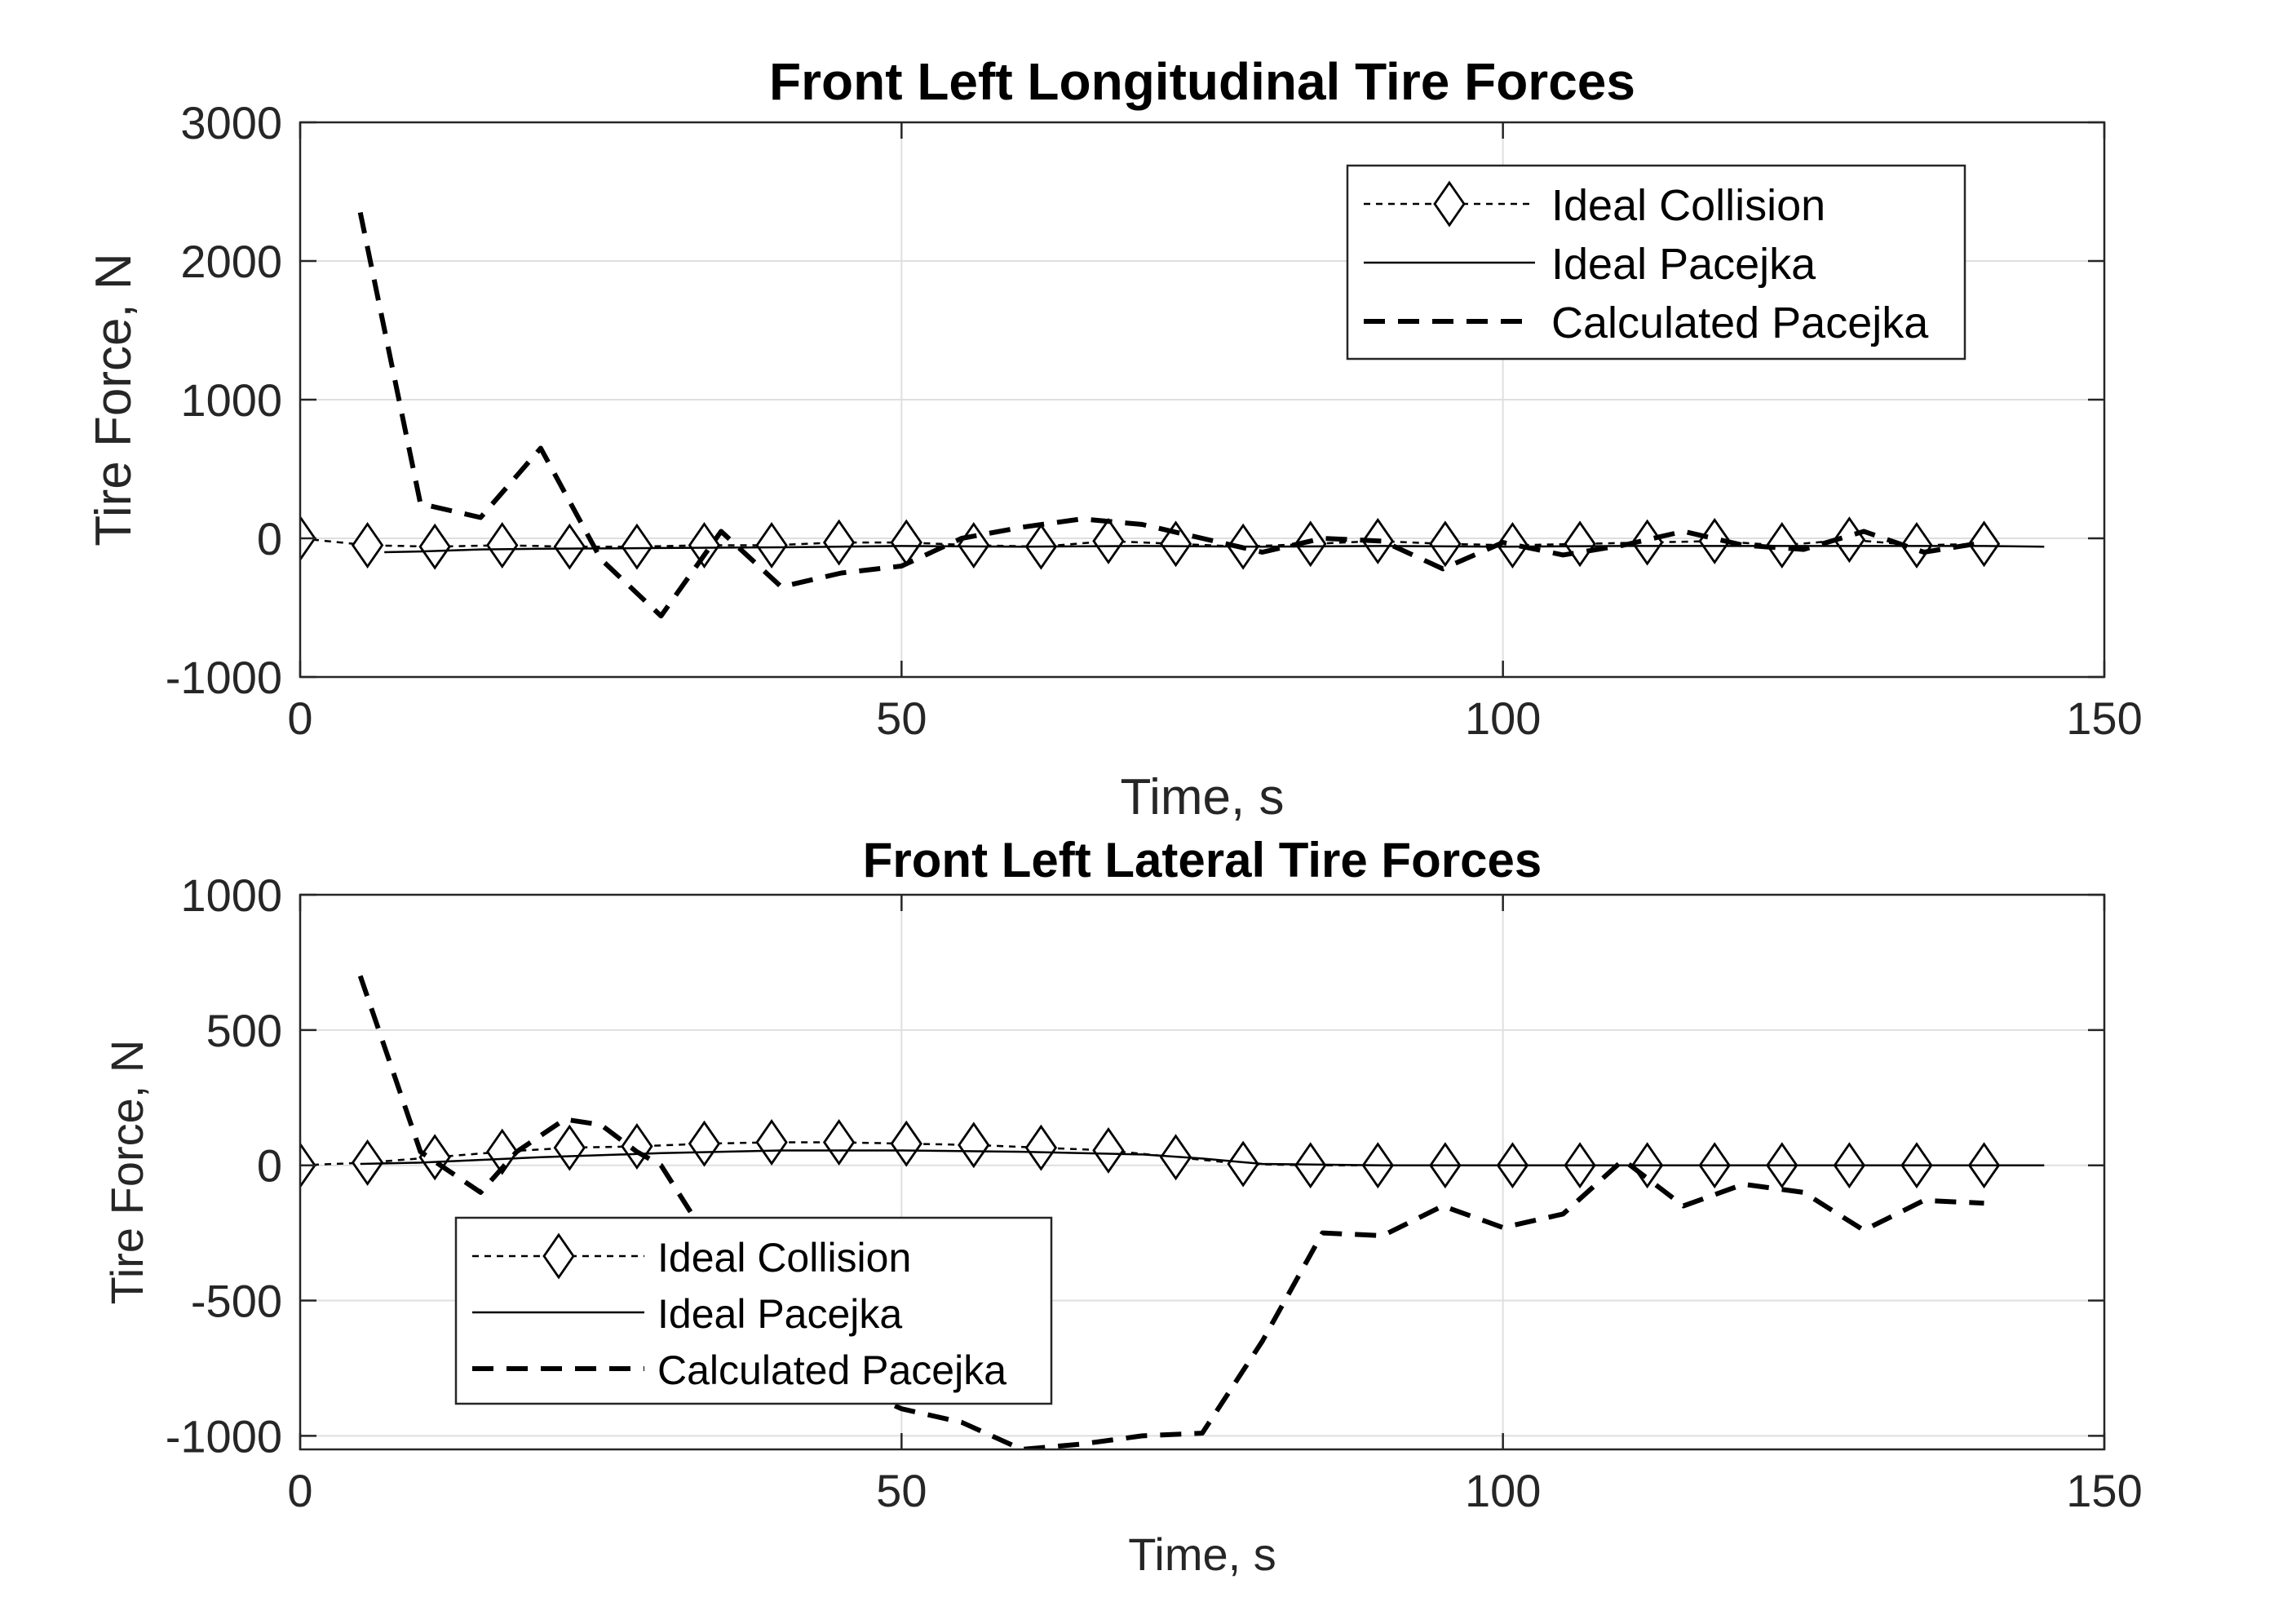 Image resolution: width=2296 pixels, height=1606 pixels. Describe the element at coordinates (224, 1165) in the screenshot. I see `y-tick-labels: -1000 -500 0 500 1000` at that location.